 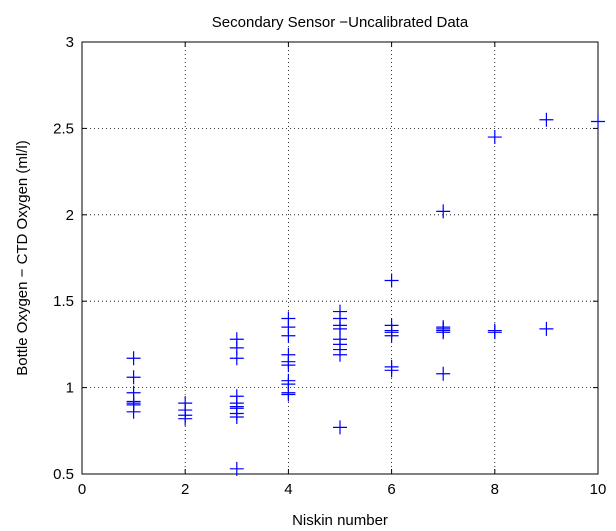 I want to click on y-tick-label: 3, so click(x=70, y=42).